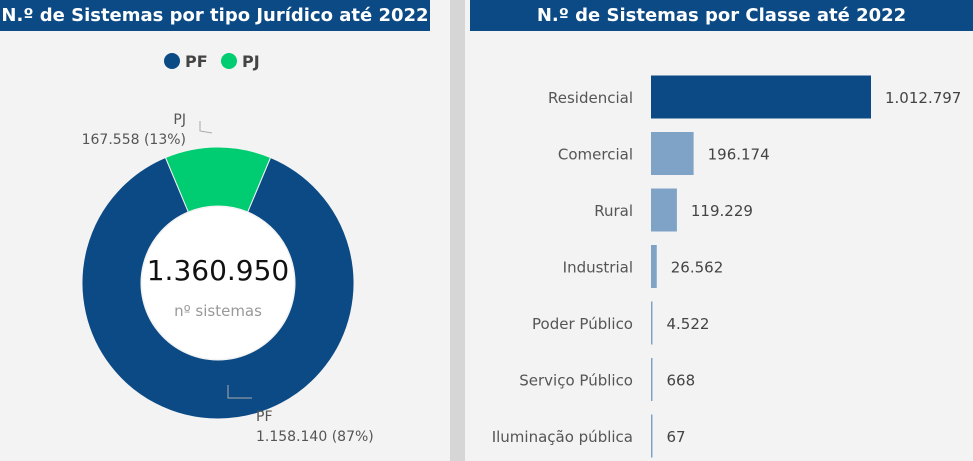 The image size is (973, 461). Describe the element at coordinates (218, 270) in the screenshot. I see `donut-center-value: 1.360.950` at that location.